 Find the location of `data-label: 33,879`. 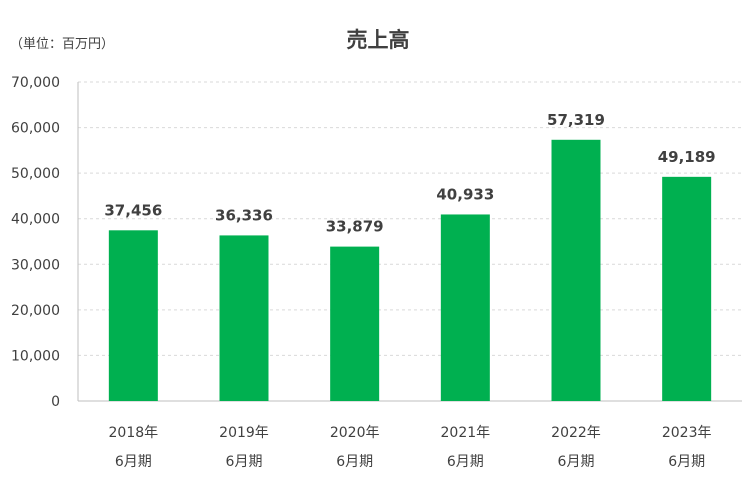

data-label: 33,879 is located at coordinates (355, 227).